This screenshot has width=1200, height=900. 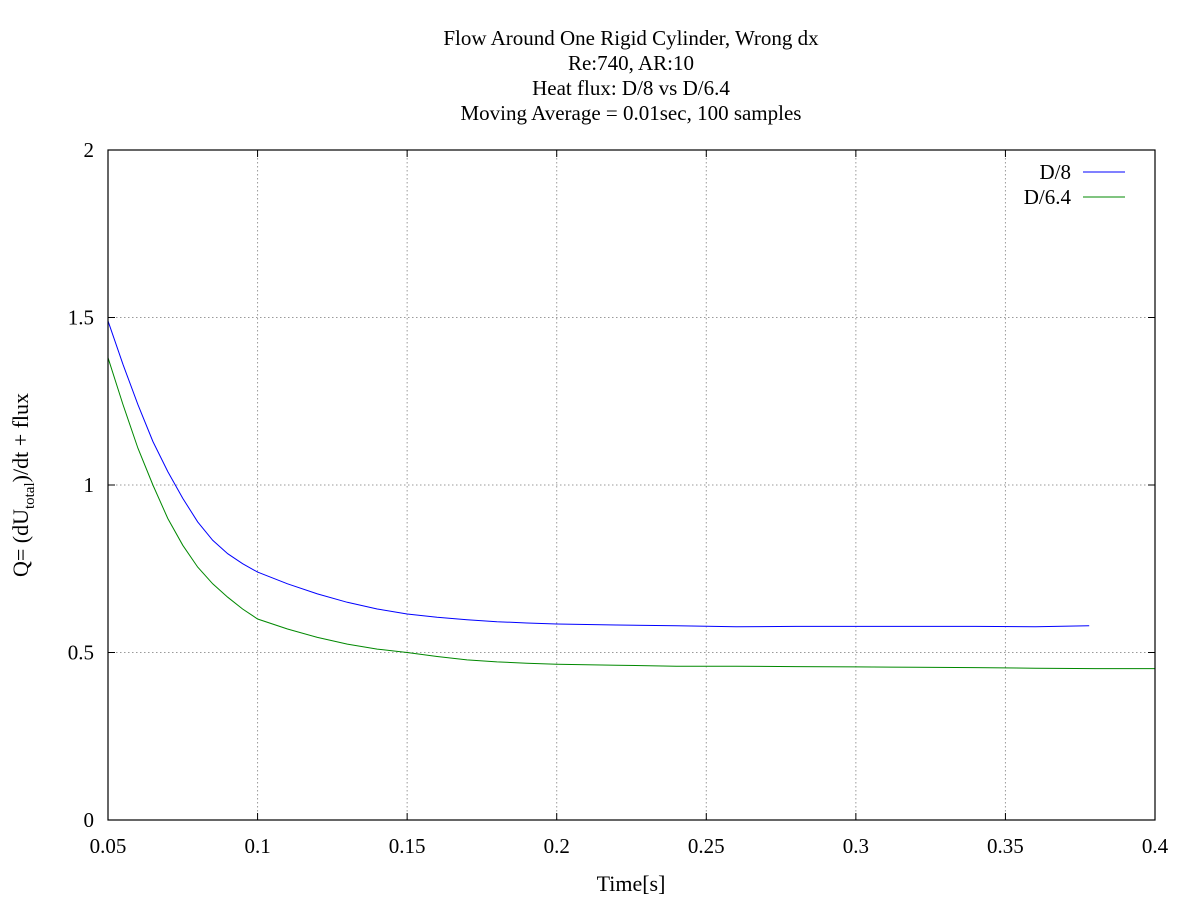 What do you see at coordinates (1074, 184) in the screenshot?
I see `legend: D/8D/6.4` at bounding box center [1074, 184].